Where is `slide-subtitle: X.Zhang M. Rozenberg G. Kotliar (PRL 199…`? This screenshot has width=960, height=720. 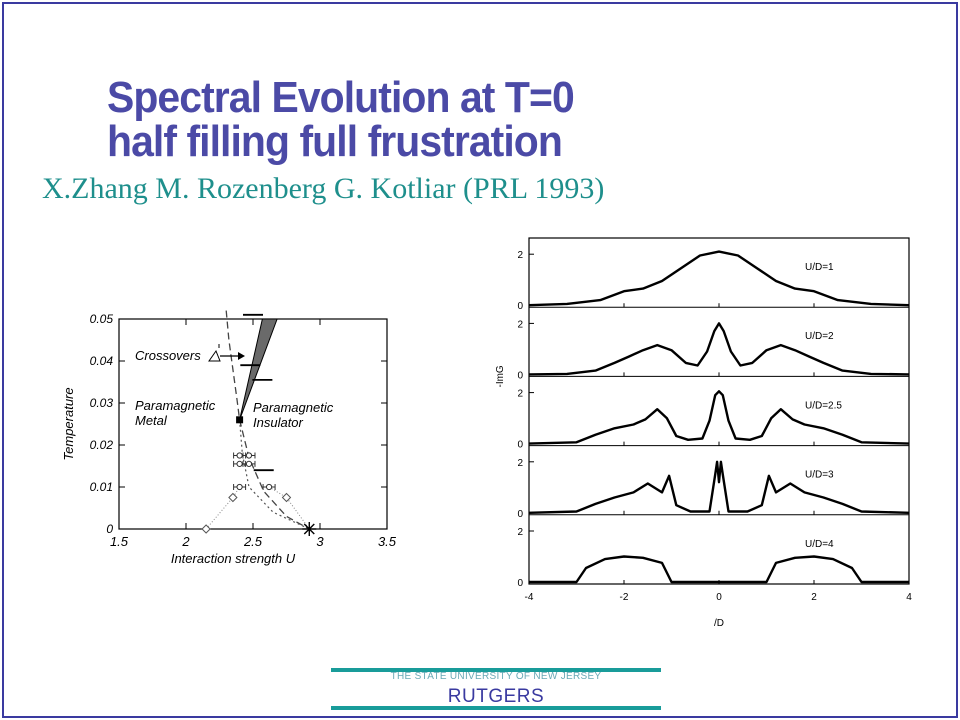 slide-subtitle: X.Zhang M. Rozenberg G. Kotliar (PRL 199… is located at coordinates (323, 188).